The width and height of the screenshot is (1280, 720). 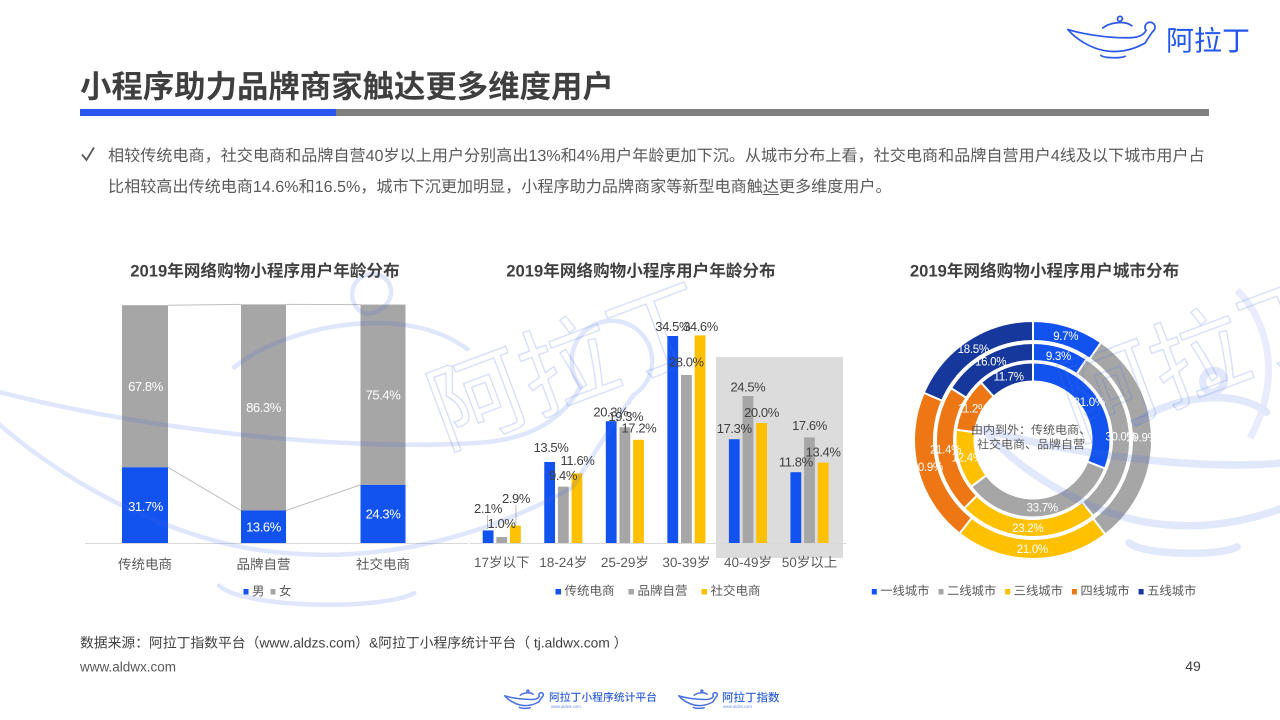 I want to click on svg-text: 1.0%, so click(x=501, y=523).